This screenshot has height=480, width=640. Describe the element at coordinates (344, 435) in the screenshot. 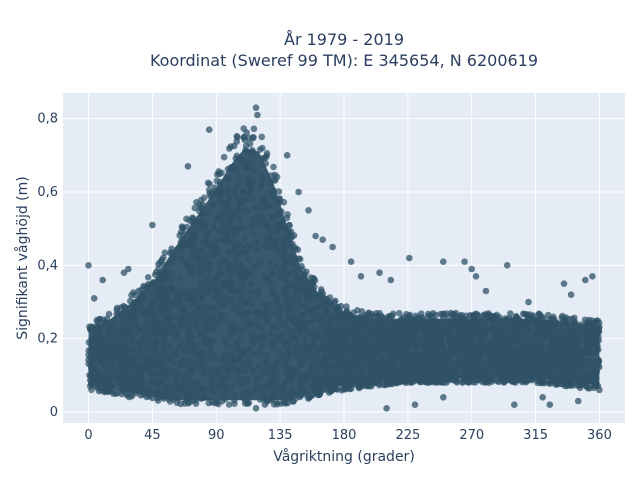

I see `x-tick-label: 180` at that location.